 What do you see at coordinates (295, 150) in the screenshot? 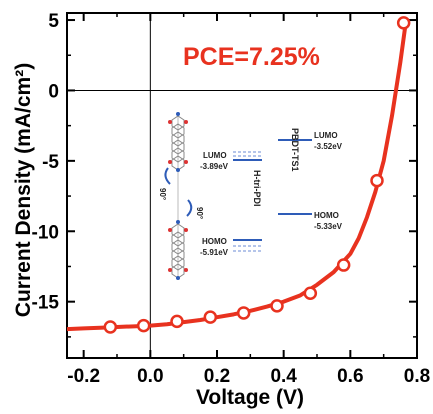
I see `right-material-name: PBDT-TS1` at bounding box center [295, 150].